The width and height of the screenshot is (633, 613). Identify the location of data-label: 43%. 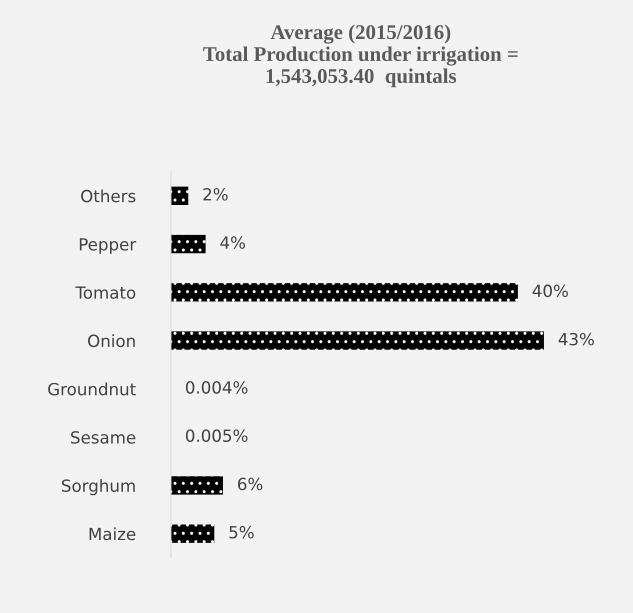
(576, 339).